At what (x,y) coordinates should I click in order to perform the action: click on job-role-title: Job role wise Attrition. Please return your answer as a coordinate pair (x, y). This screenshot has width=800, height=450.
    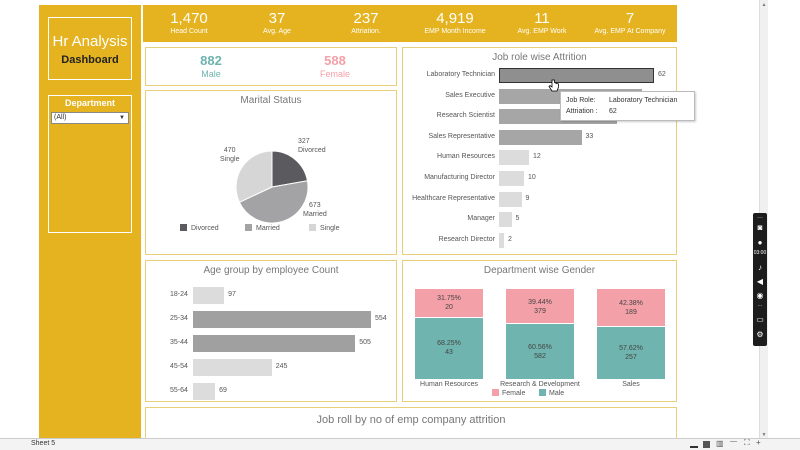
    Looking at the image, I should click on (539, 57).